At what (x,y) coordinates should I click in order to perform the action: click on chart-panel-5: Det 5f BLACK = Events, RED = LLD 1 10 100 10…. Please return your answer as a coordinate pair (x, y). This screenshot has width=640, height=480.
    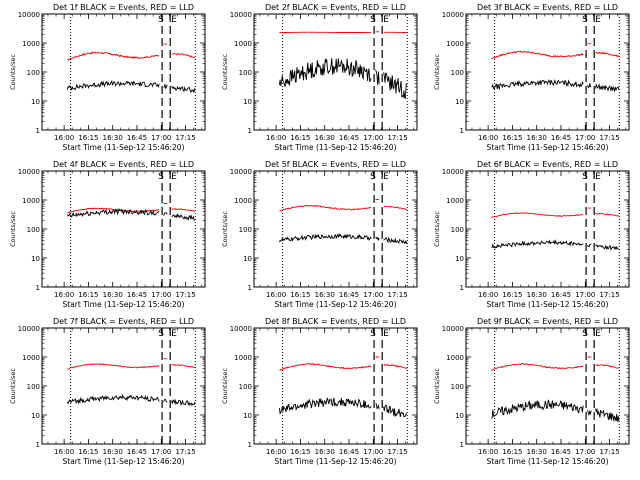
    Looking at the image, I should click on (319, 234).